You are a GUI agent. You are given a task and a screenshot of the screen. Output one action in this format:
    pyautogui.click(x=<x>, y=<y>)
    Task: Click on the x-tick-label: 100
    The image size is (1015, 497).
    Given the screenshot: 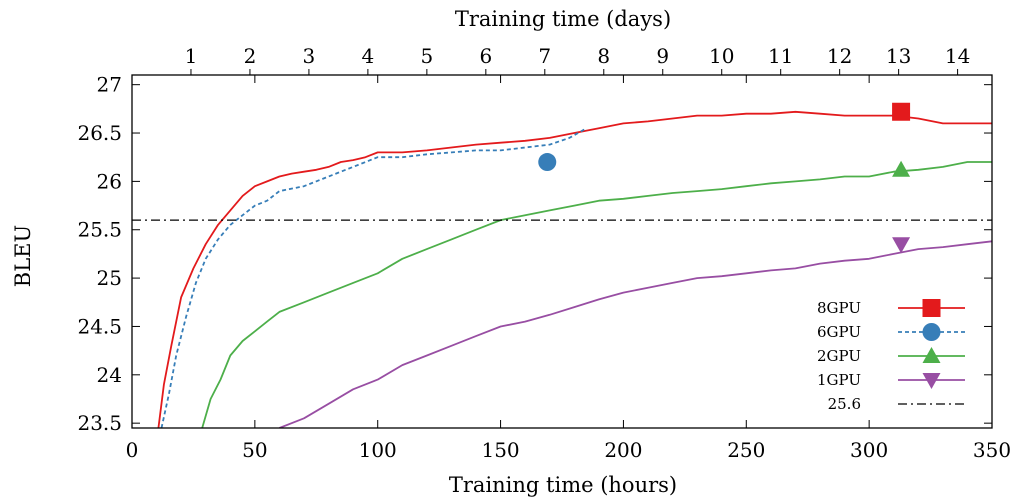 What is the action you would take?
    pyautogui.click(x=378, y=450)
    